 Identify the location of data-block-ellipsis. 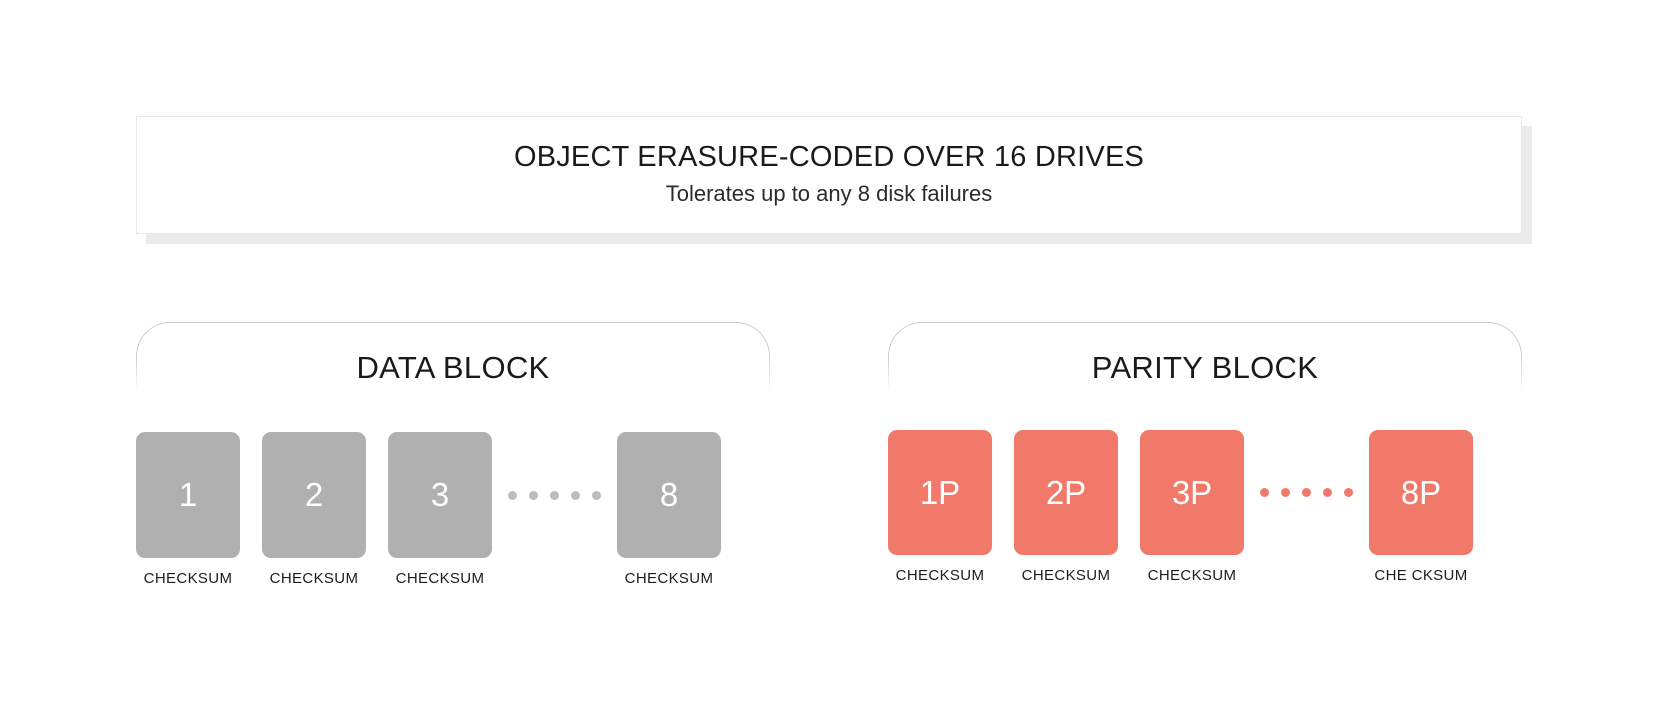
(554, 495).